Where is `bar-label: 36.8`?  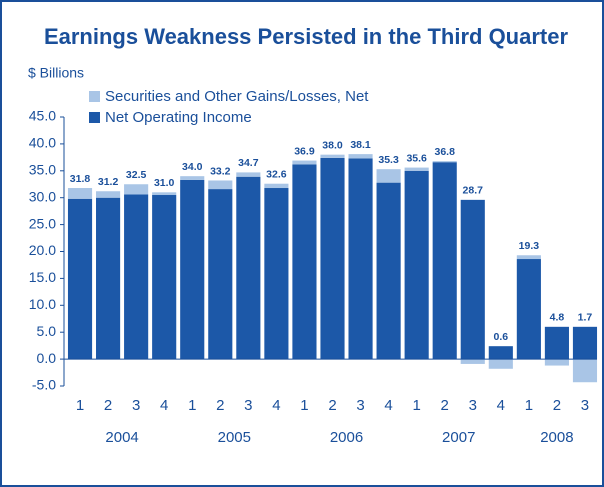 bar-label: 36.8 is located at coordinates (444, 152).